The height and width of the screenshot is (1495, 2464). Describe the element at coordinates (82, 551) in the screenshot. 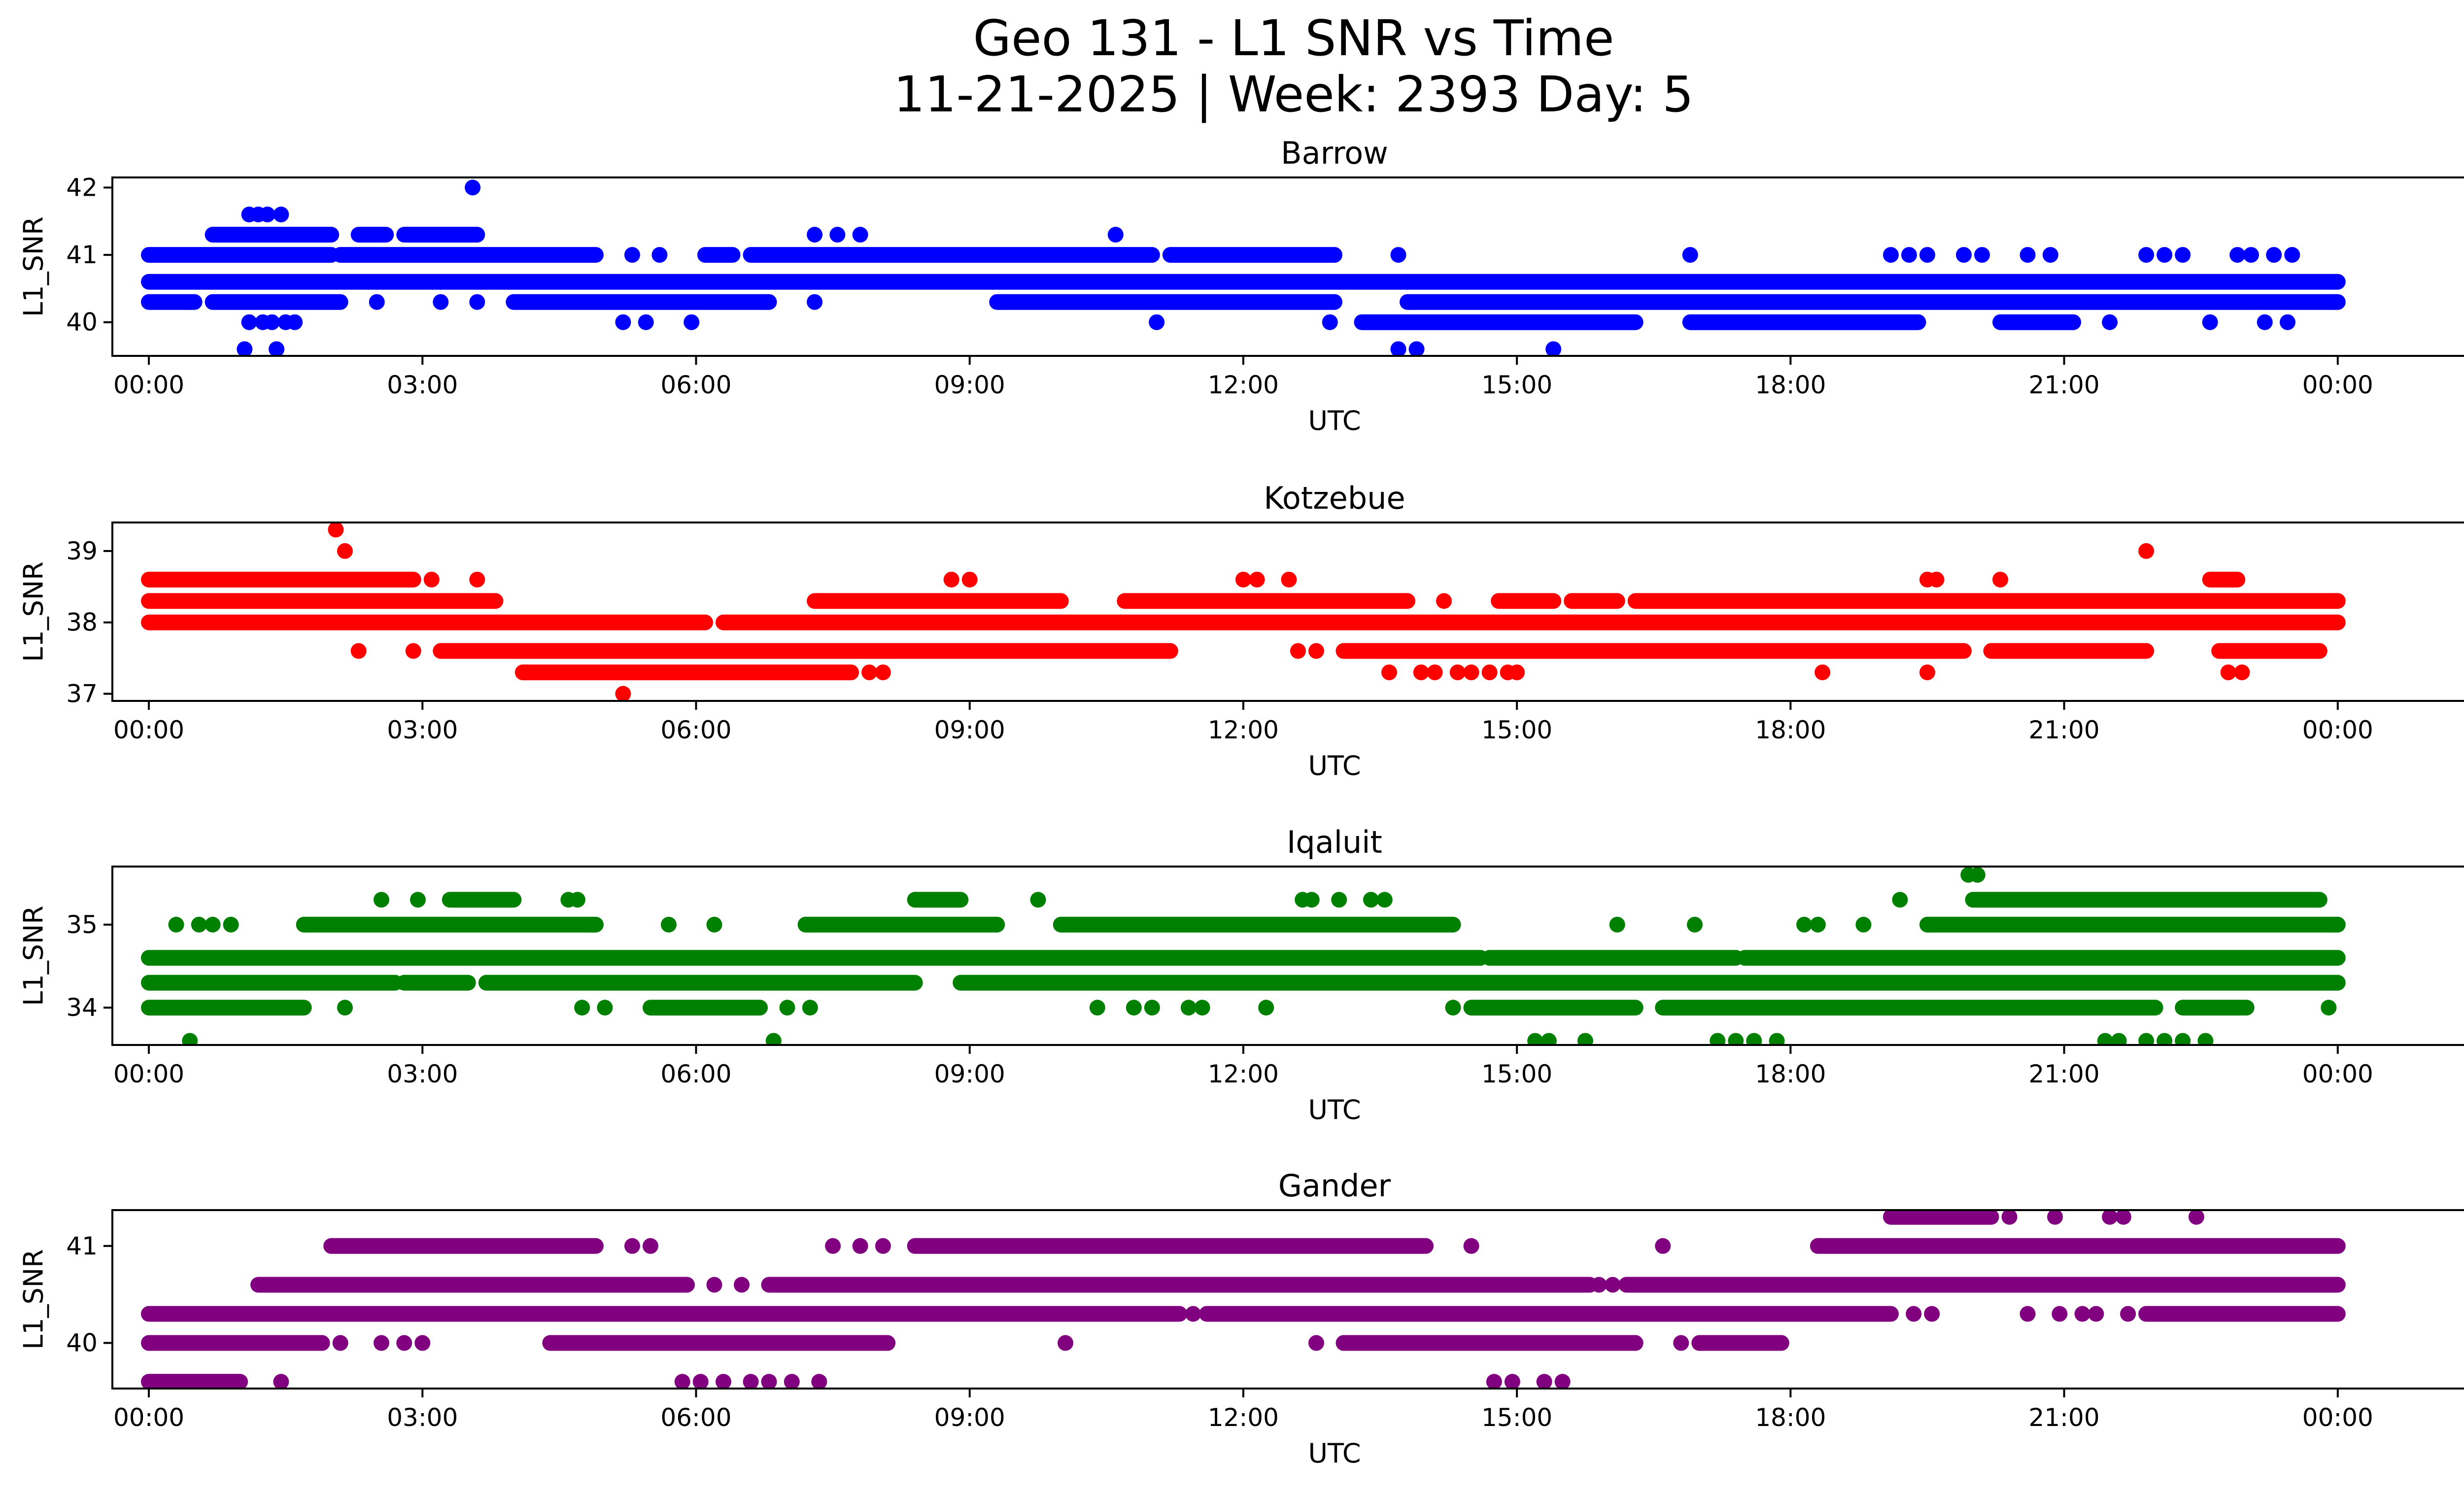

I see `y-tick-label: 39` at that location.